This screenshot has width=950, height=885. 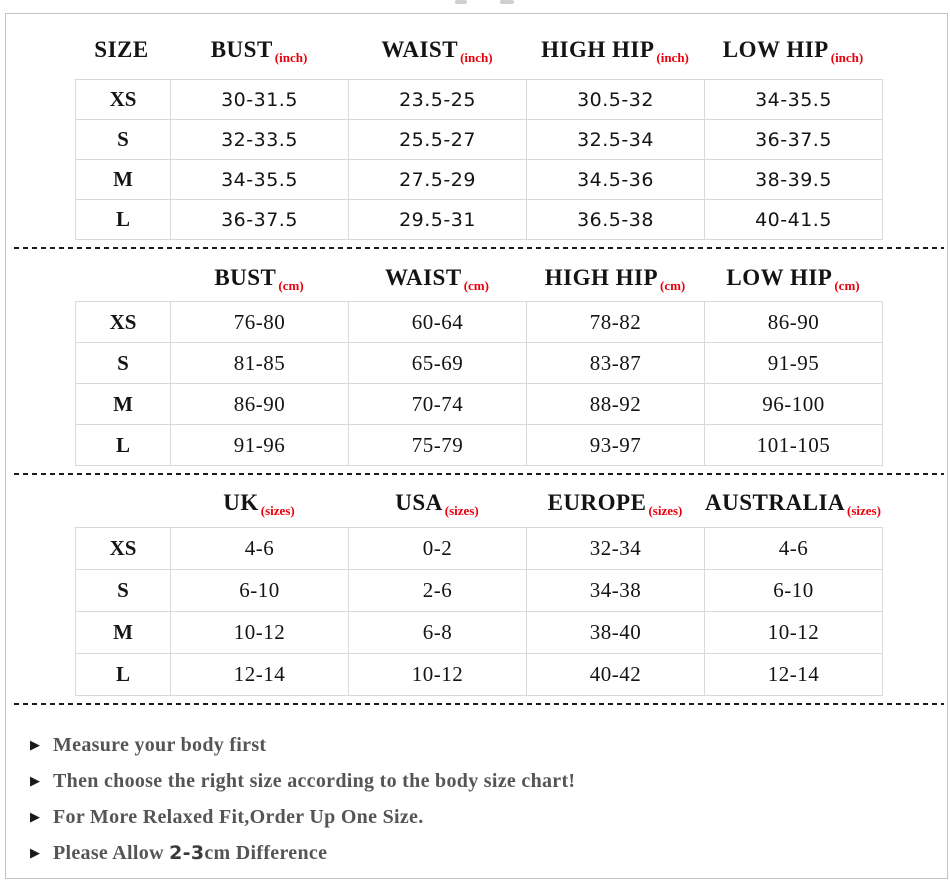 I want to click on value-cell: 40-41.5, so click(x=793, y=219).